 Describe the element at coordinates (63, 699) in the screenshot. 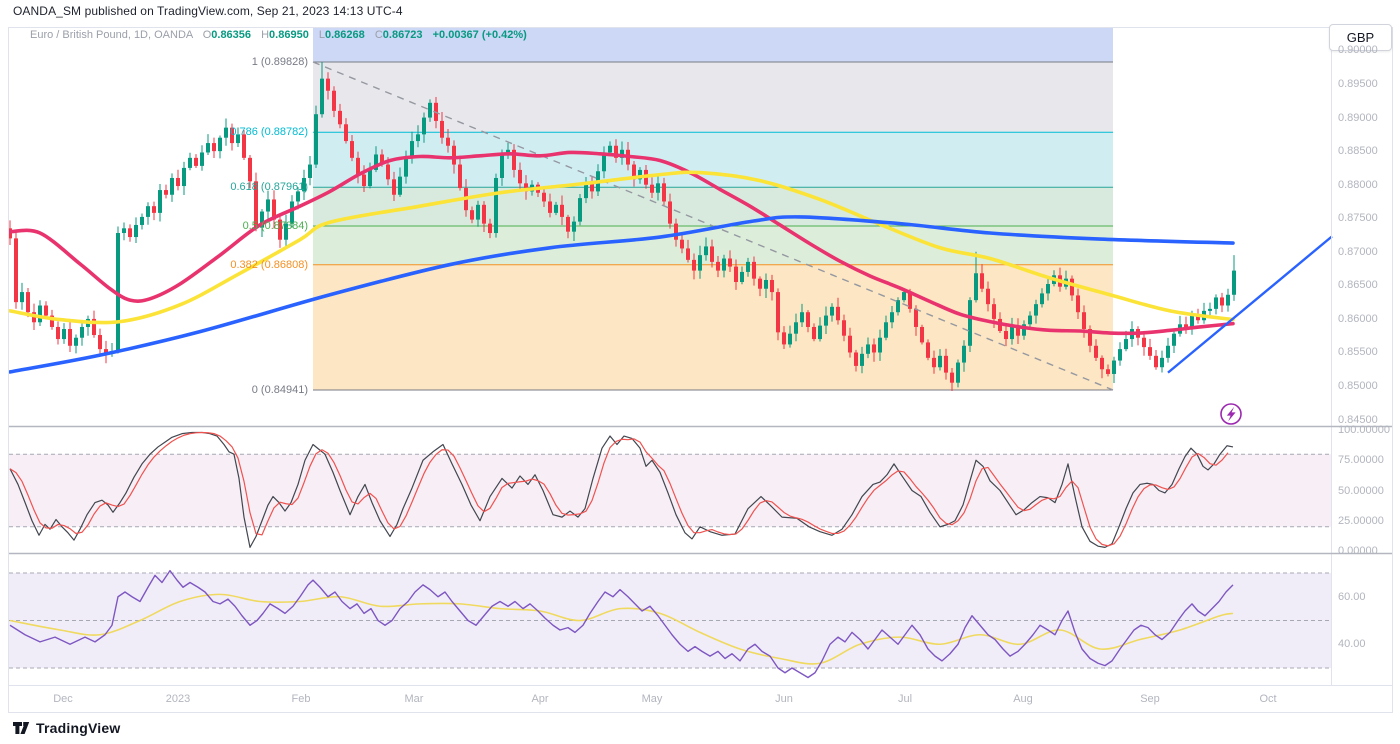

I see `time-tick-label: Dec` at that location.